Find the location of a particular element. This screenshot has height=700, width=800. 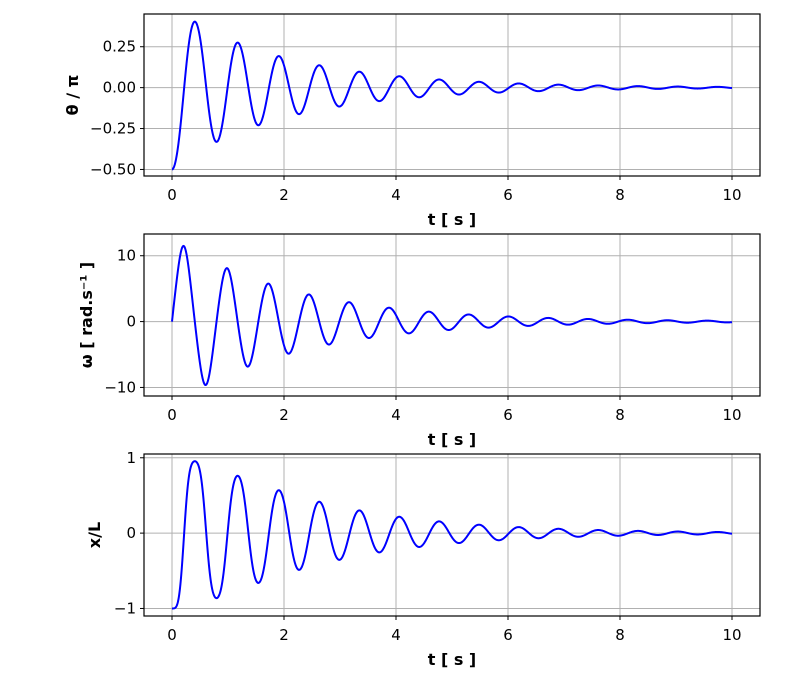

y-tick-label: −0.50 is located at coordinates (113, 169).